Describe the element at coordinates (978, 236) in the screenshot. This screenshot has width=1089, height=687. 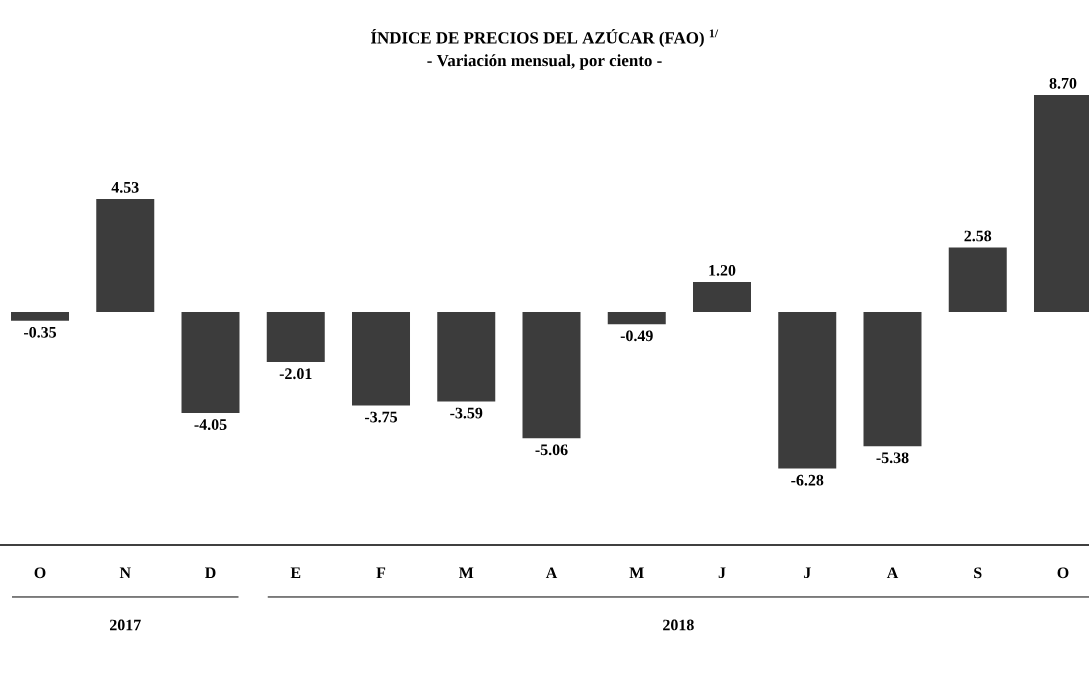
I see `data-label: 2.58` at that location.